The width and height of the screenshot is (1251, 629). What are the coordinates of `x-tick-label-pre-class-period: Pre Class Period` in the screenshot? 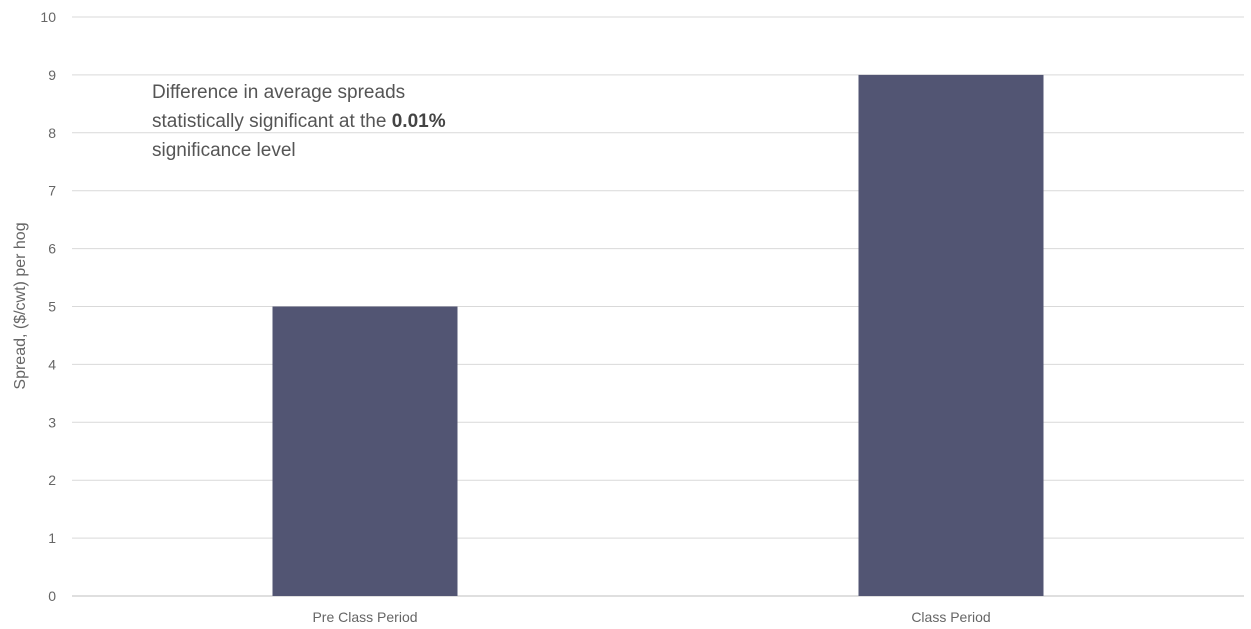 It's located at (364, 617).